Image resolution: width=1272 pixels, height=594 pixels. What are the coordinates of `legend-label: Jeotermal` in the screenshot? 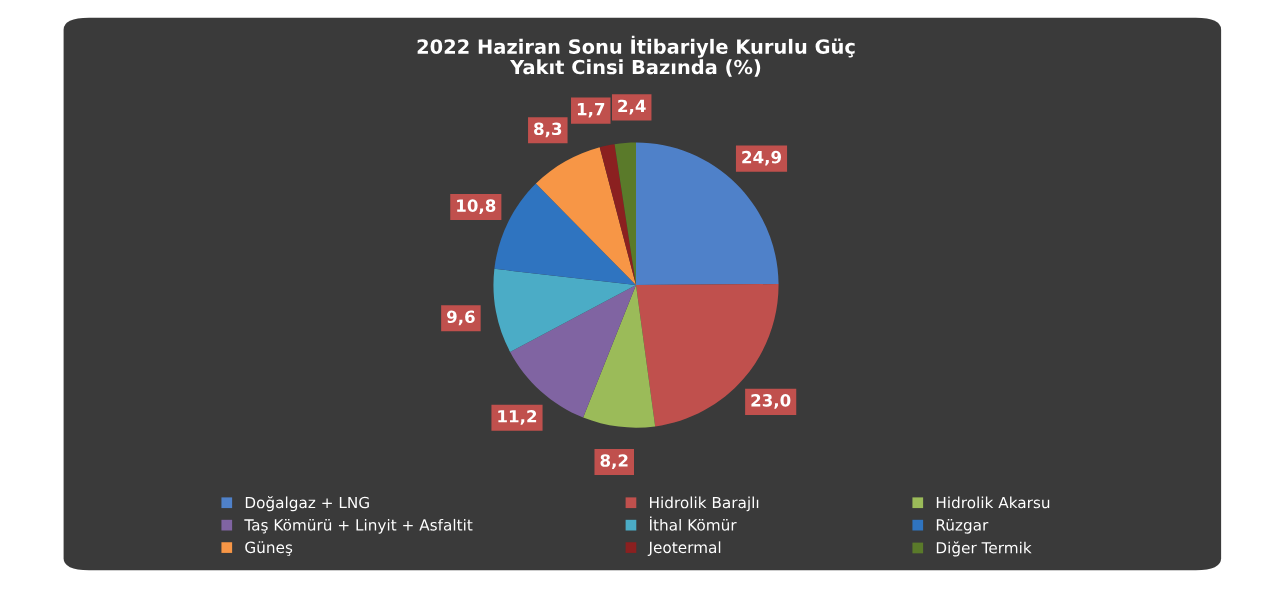 It's located at (684, 548).